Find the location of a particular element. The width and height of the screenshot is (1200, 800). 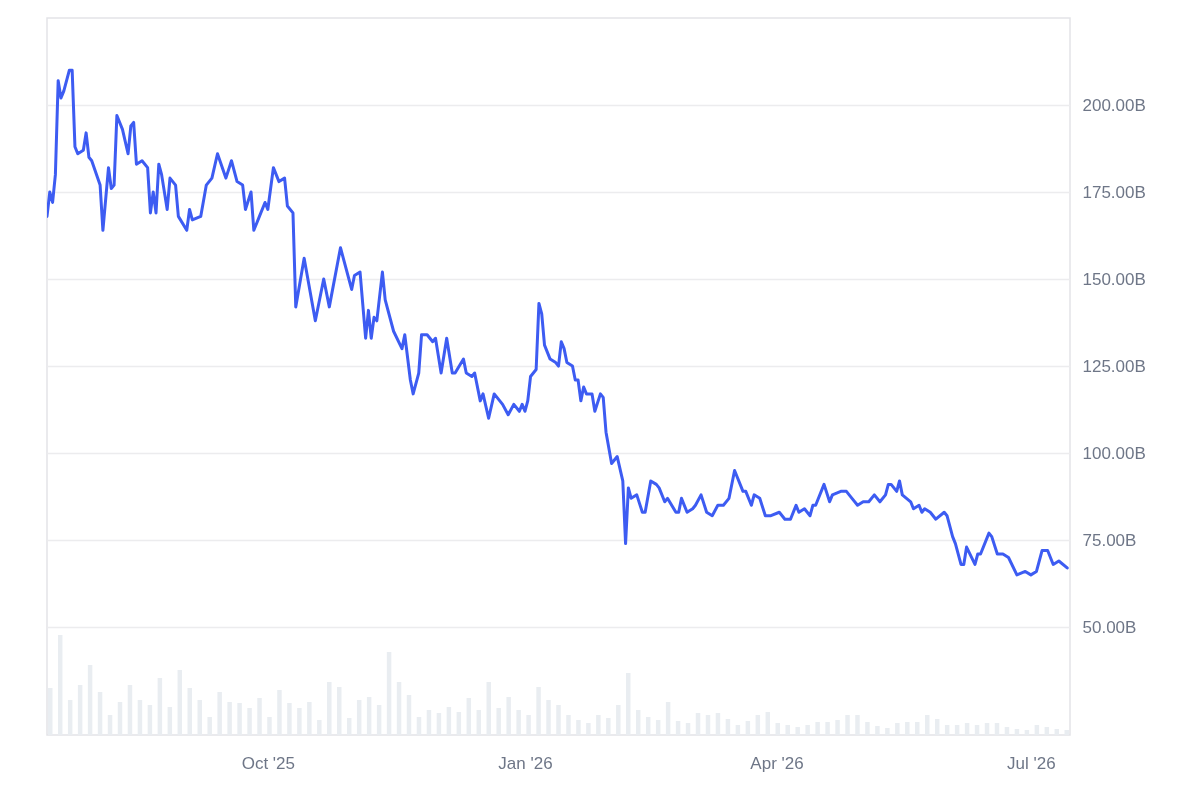

x-tick-label: Jul '26 is located at coordinates (1031, 763).